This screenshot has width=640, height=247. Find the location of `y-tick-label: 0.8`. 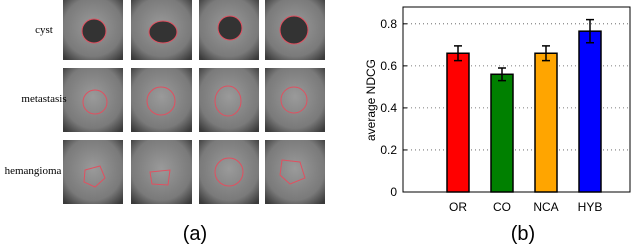

y-tick-label: 0.8 is located at coordinates (388, 24).